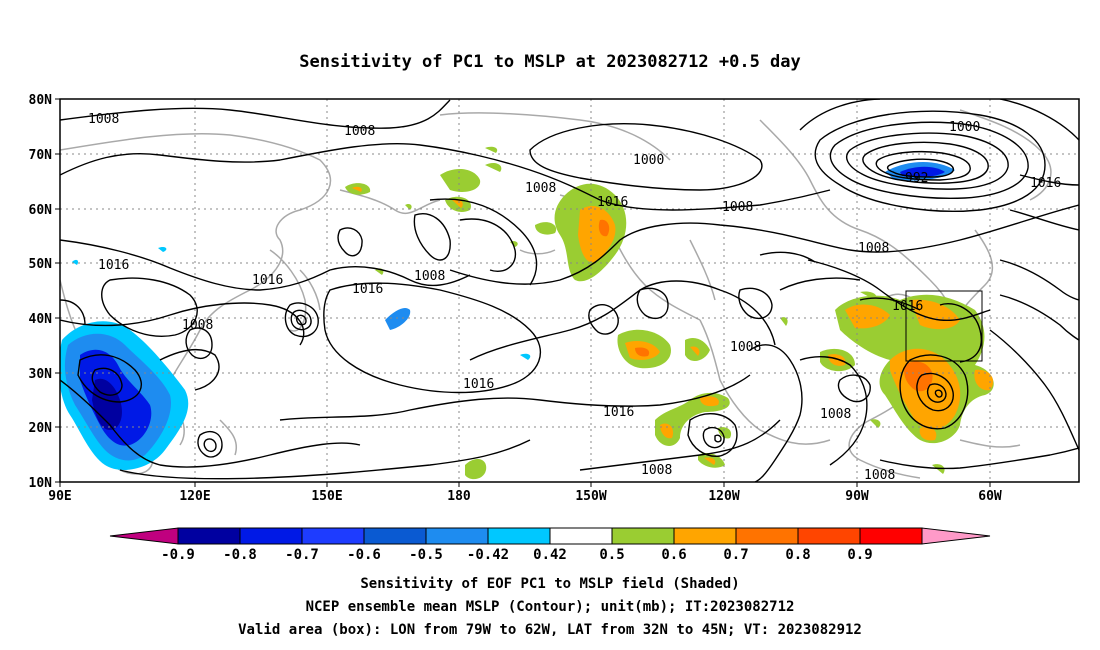  What do you see at coordinates (735, 555) in the screenshot?
I see `colorbar-tick-label: 0.7` at bounding box center [735, 555].